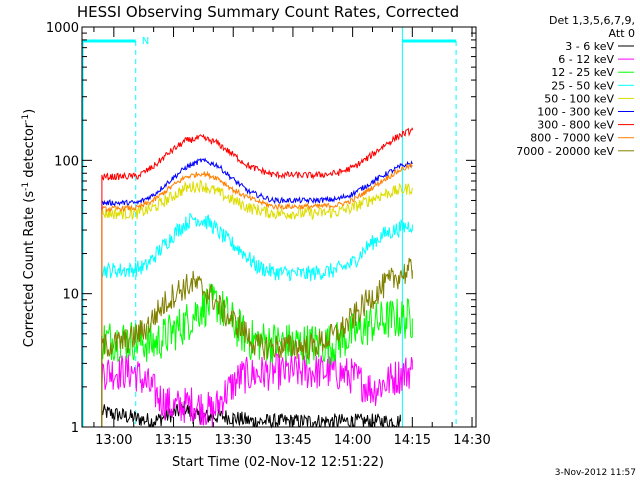 The height and width of the screenshot is (480, 640). What do you see at coordinates (412, 440) in the screenshot?
I see `x-tick-label: 14:15` at bounding box center [412, 440].